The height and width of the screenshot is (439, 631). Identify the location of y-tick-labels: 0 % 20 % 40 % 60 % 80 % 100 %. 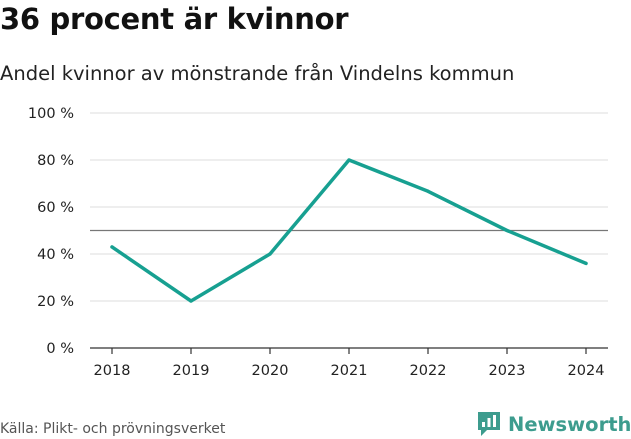
(51, 231).